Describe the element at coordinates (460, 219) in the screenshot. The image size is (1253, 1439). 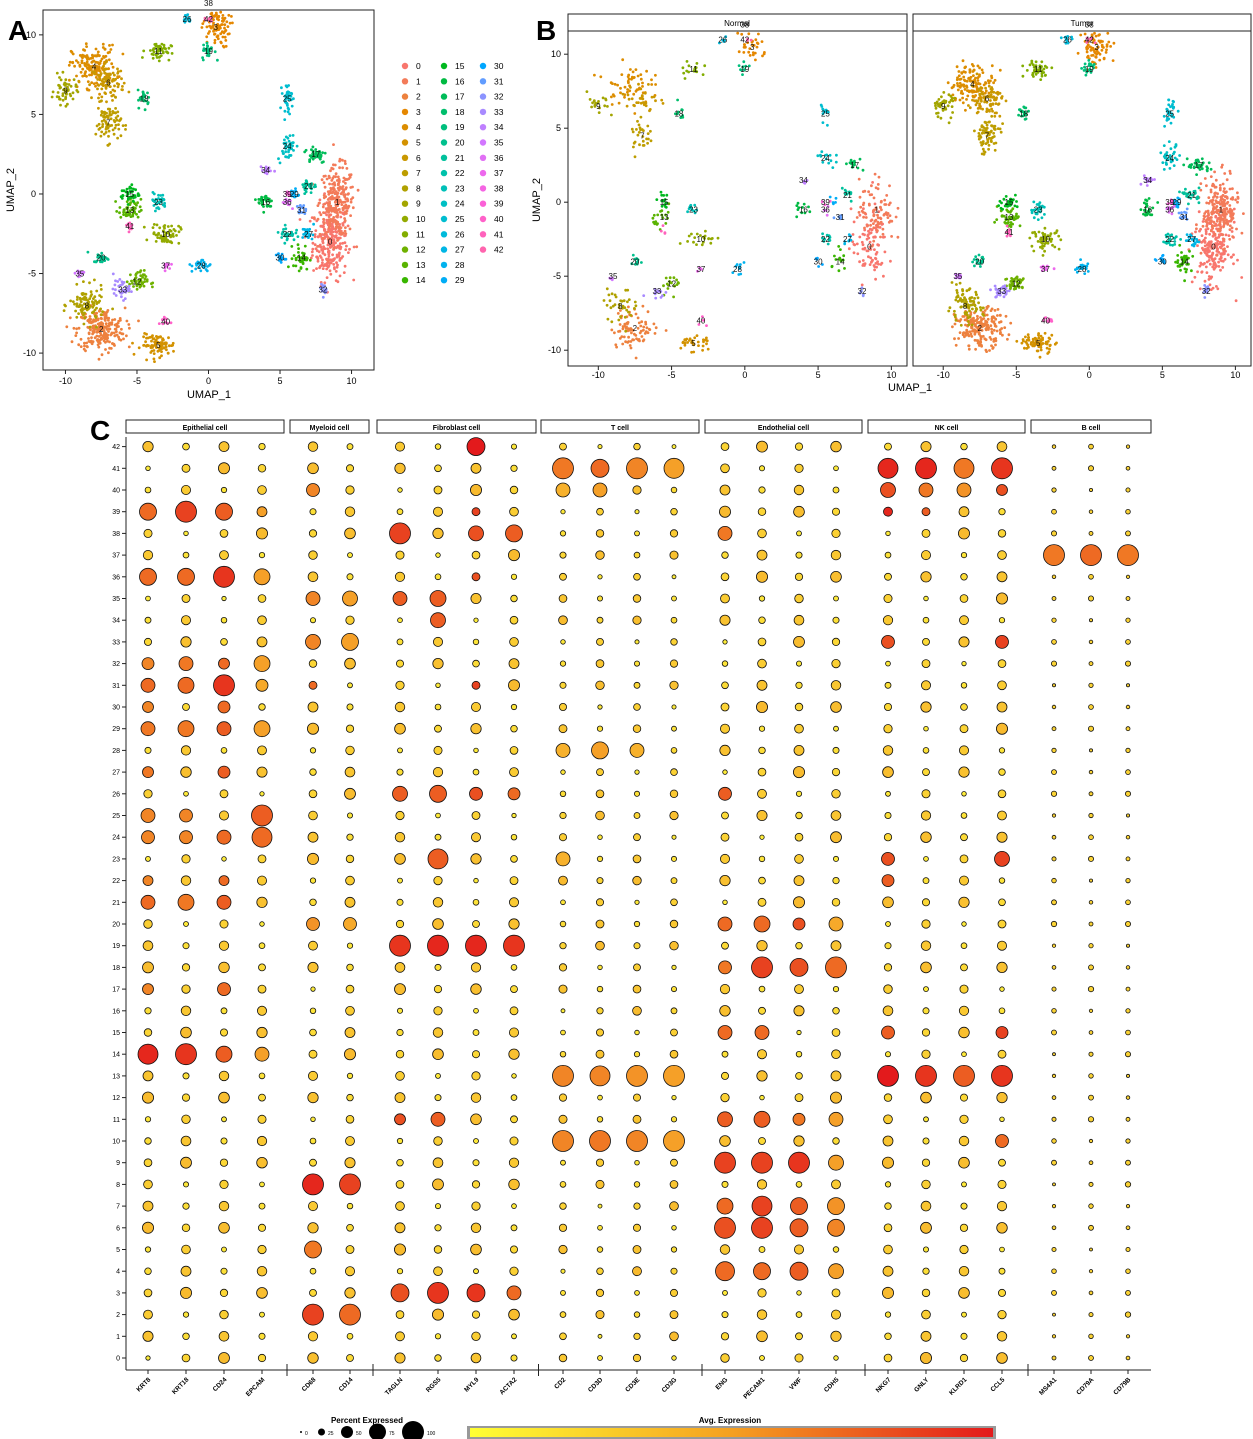
I see `legend-label: 25` at that location.